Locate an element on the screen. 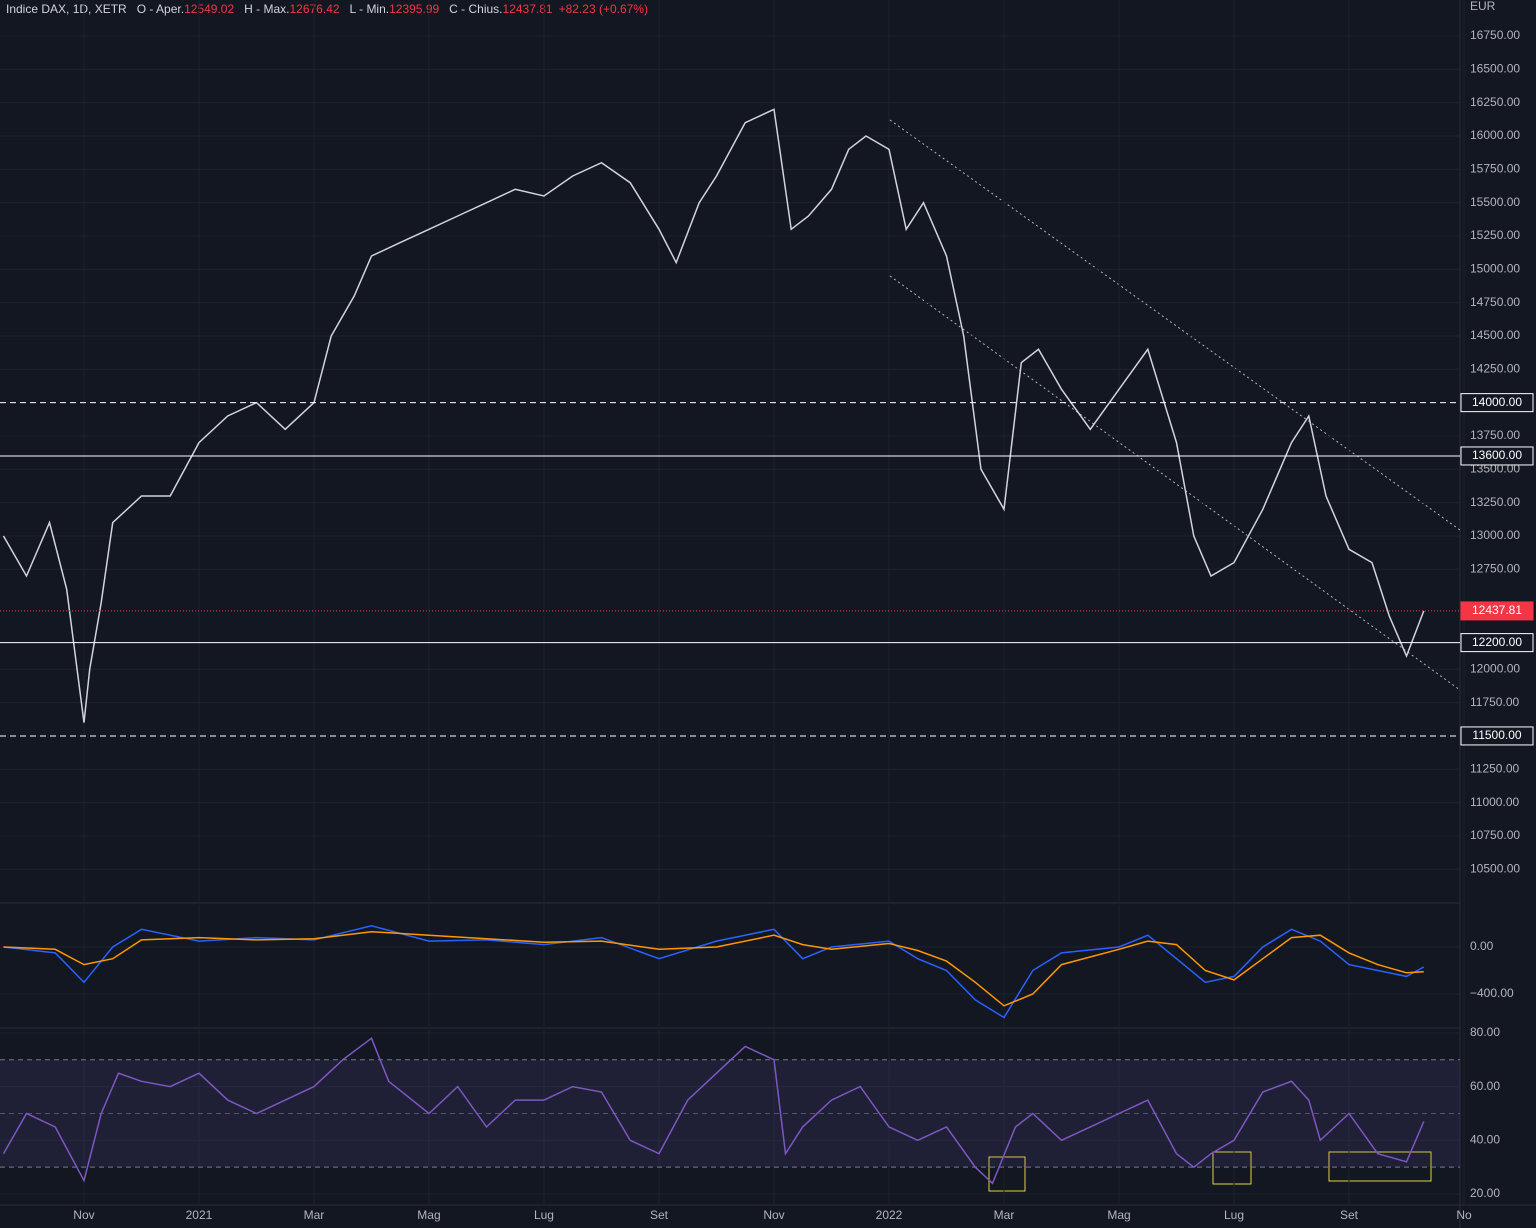 The height and width of the screenshot is (1228, 1536). y-tick-label: 13750.00 is located at coordinates (1495, 435).